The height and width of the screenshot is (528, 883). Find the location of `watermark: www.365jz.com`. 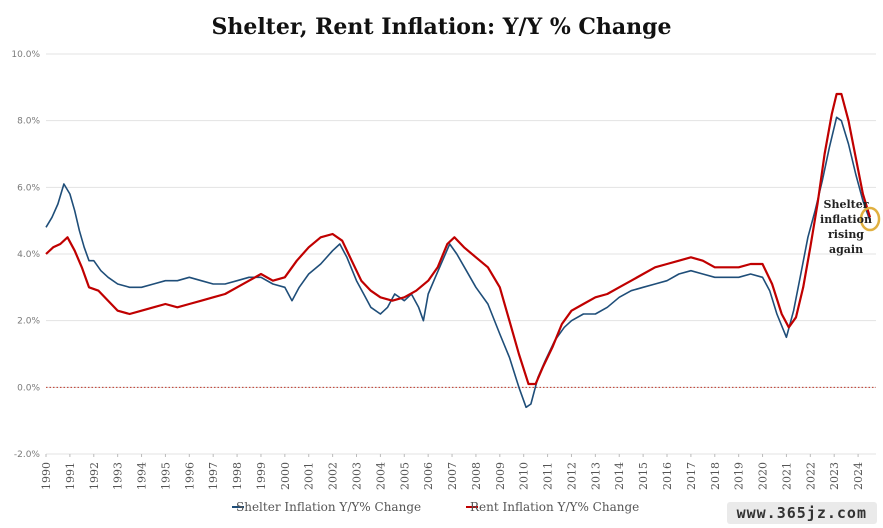

watermark: www.365jz.com is located at coordinates (801, 513).